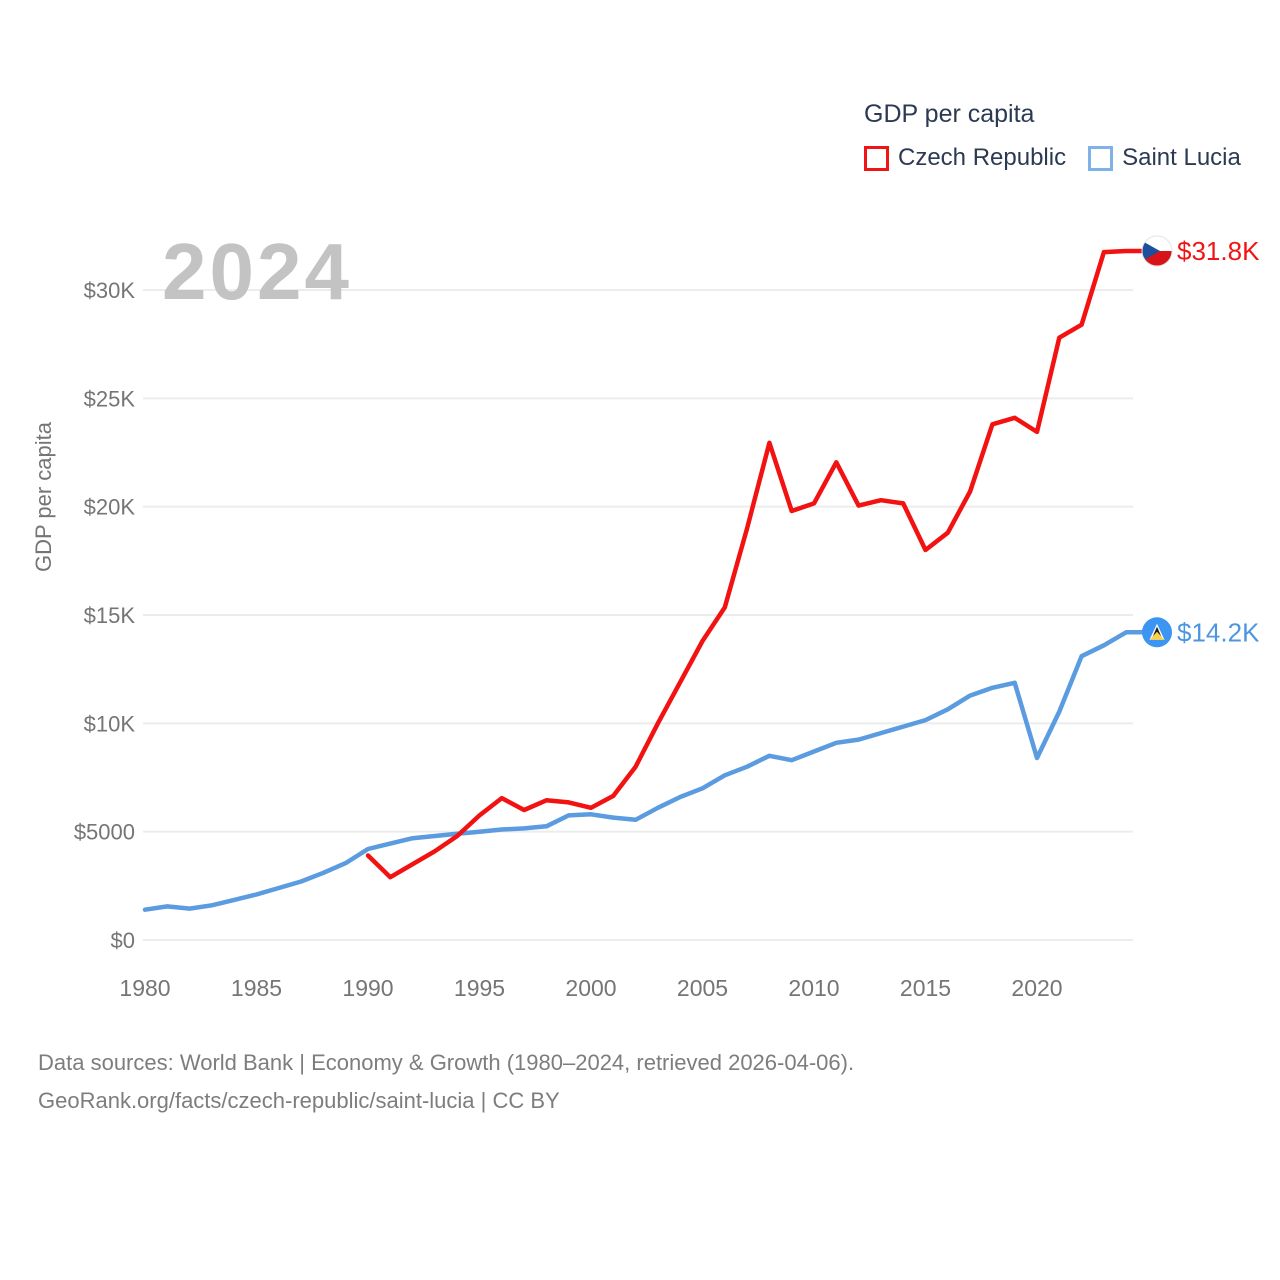 This screenshot has height=1280, width=1280. What do you see at coordinates (1036, 988) in the screenshot?
I see `x-tick-label: 2020` at bounding box center [1036, 988].